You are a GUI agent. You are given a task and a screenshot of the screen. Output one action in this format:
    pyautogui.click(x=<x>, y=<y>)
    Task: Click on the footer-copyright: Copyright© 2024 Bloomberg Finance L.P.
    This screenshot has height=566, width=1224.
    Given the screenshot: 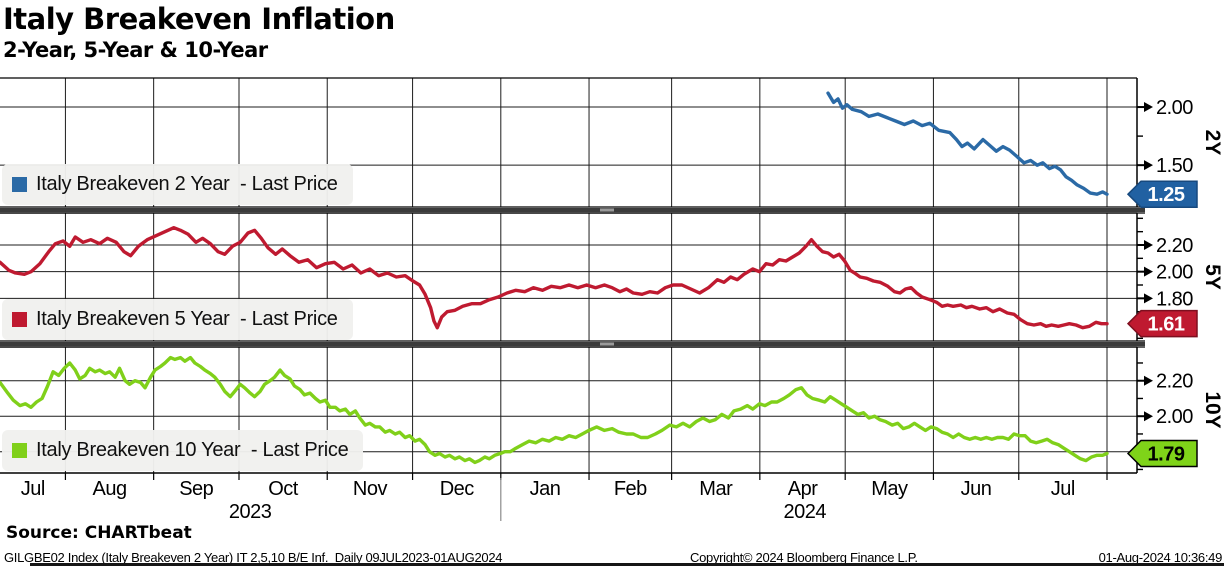 What is the action you would take?
    pyautogui.click(x=804, y=557)
    